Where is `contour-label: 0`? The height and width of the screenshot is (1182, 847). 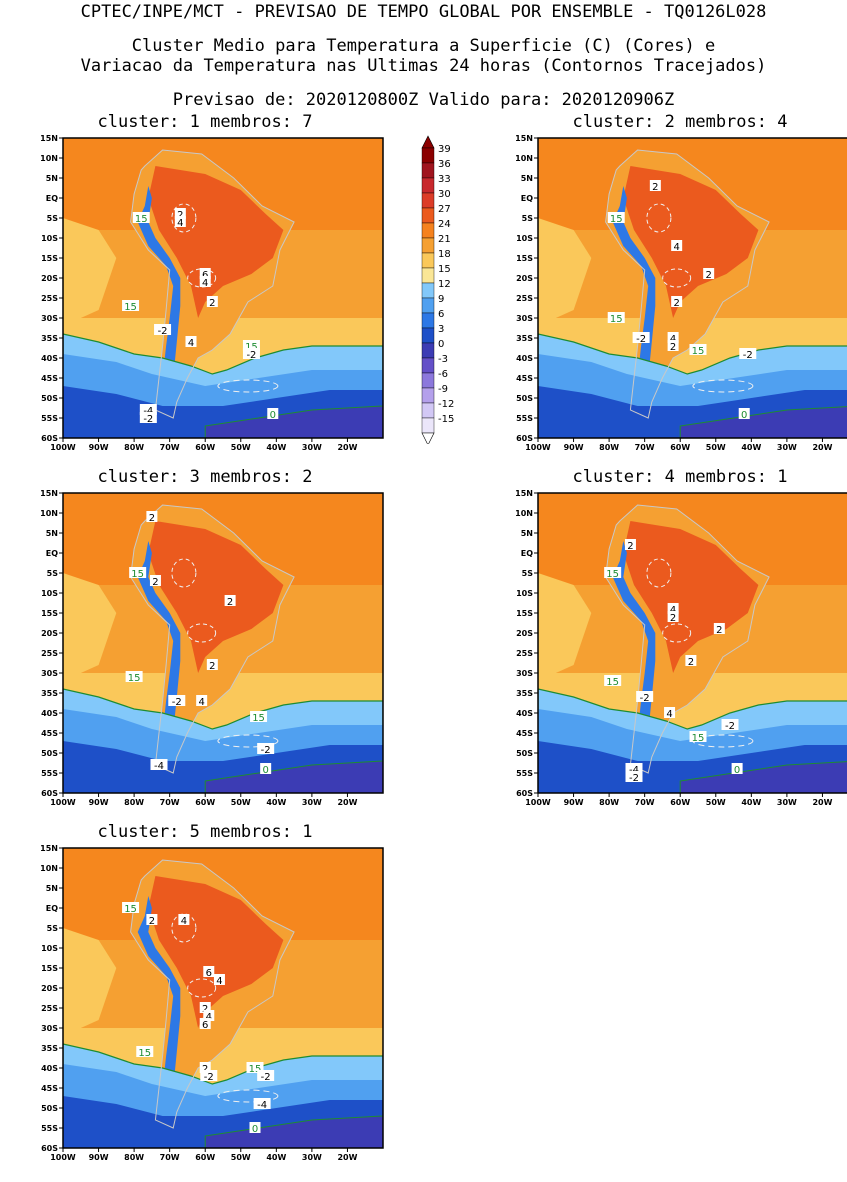
contour-label: 0 is located at coordinates (737, 770).